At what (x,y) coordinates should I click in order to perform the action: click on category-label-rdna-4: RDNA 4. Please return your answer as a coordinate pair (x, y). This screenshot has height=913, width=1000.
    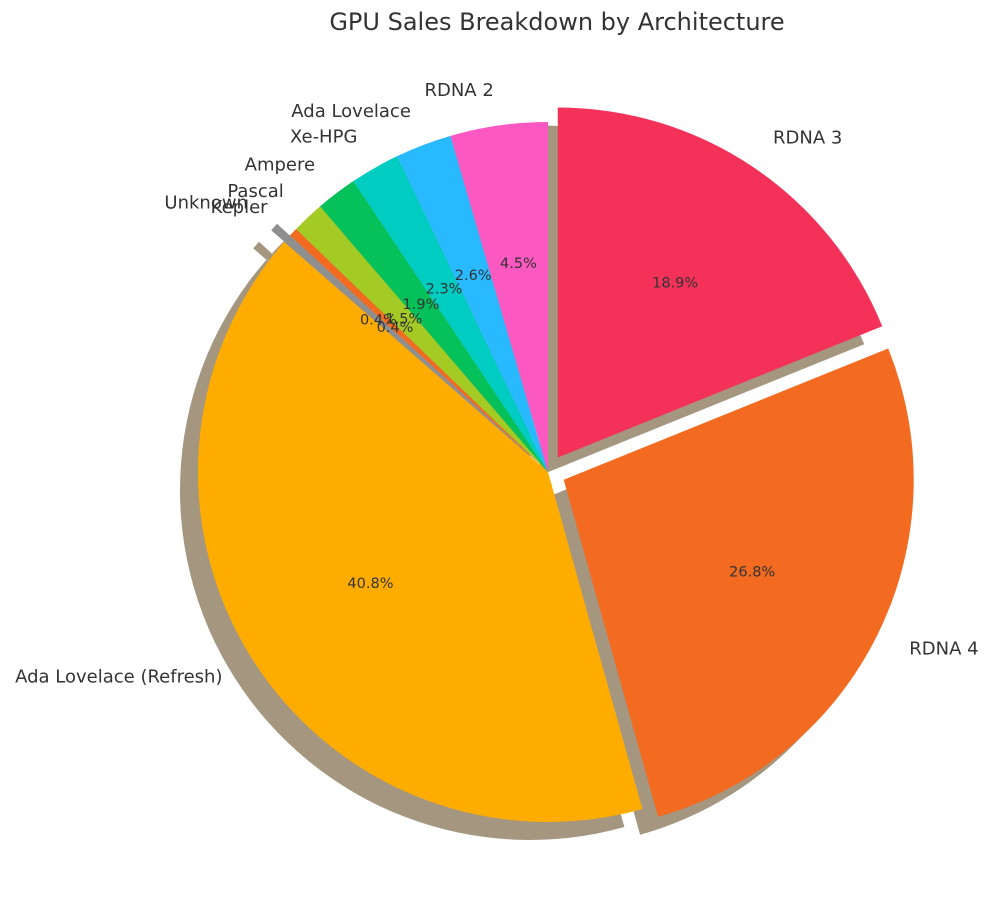
    Looking at the image, I should click on (943, 648).